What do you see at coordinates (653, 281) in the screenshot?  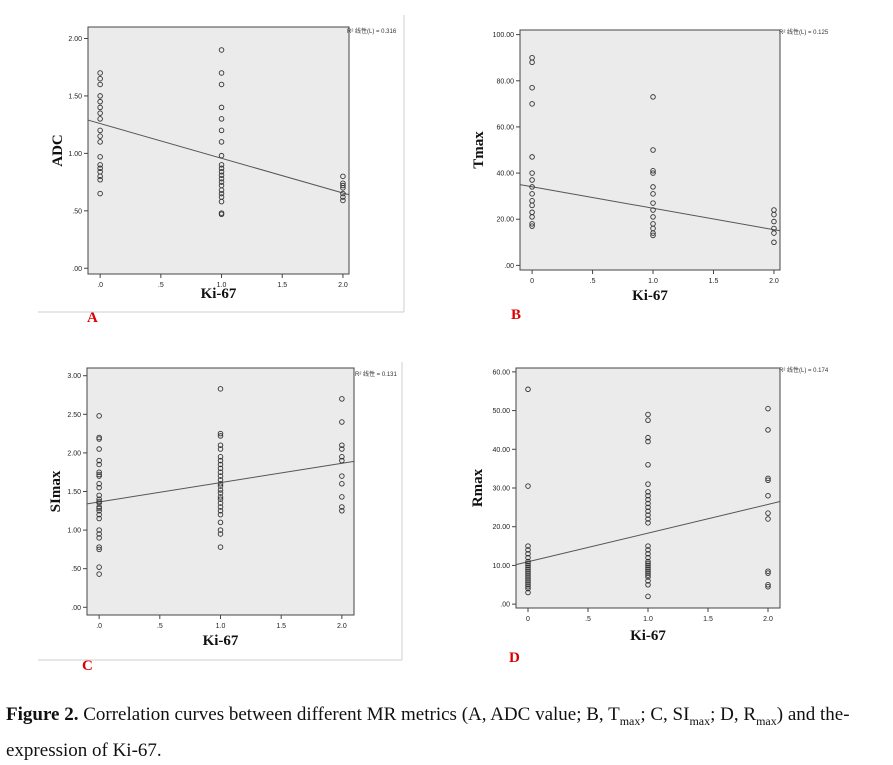 I see `x-tick-label-b-2: 1.0` at bounding box center [653, 281].